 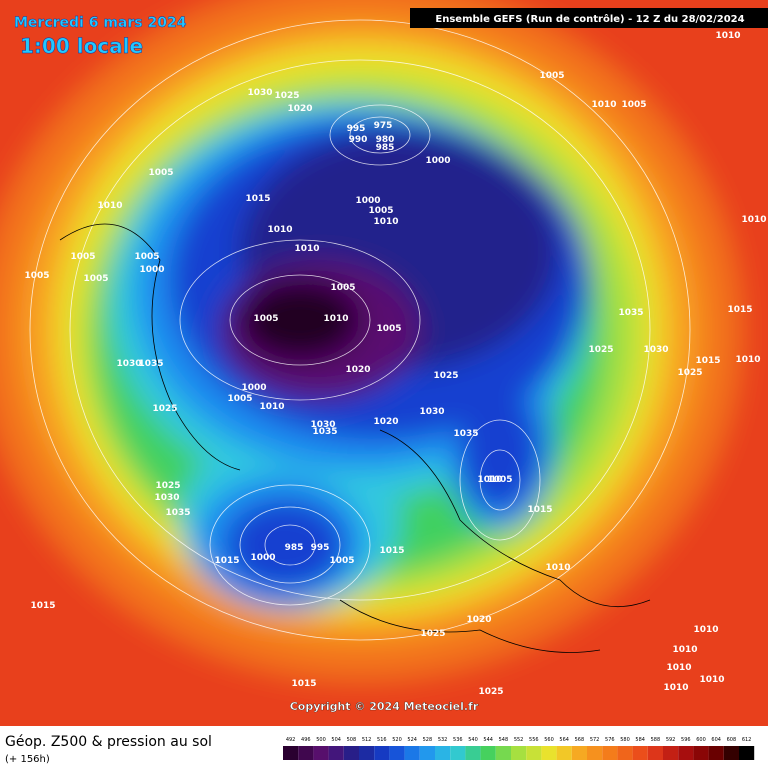 I want to click on legend-label: 584, so click(x=640, y=740).